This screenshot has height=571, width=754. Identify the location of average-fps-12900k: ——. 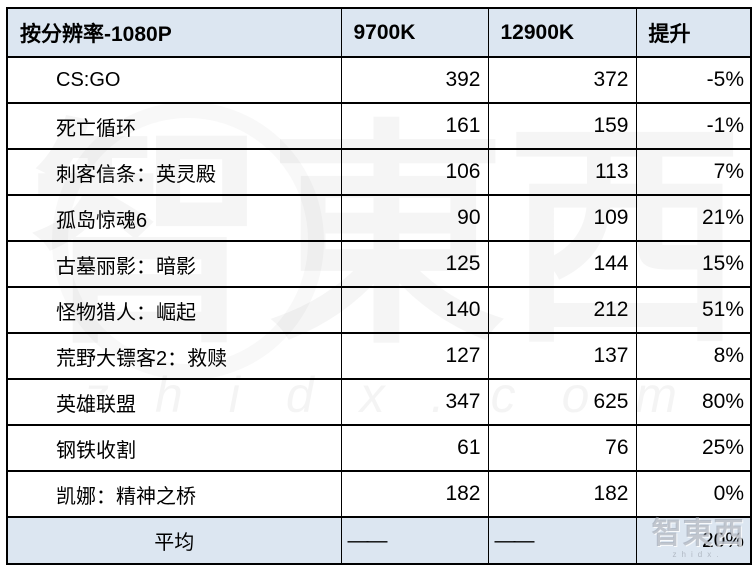
(562, 540).